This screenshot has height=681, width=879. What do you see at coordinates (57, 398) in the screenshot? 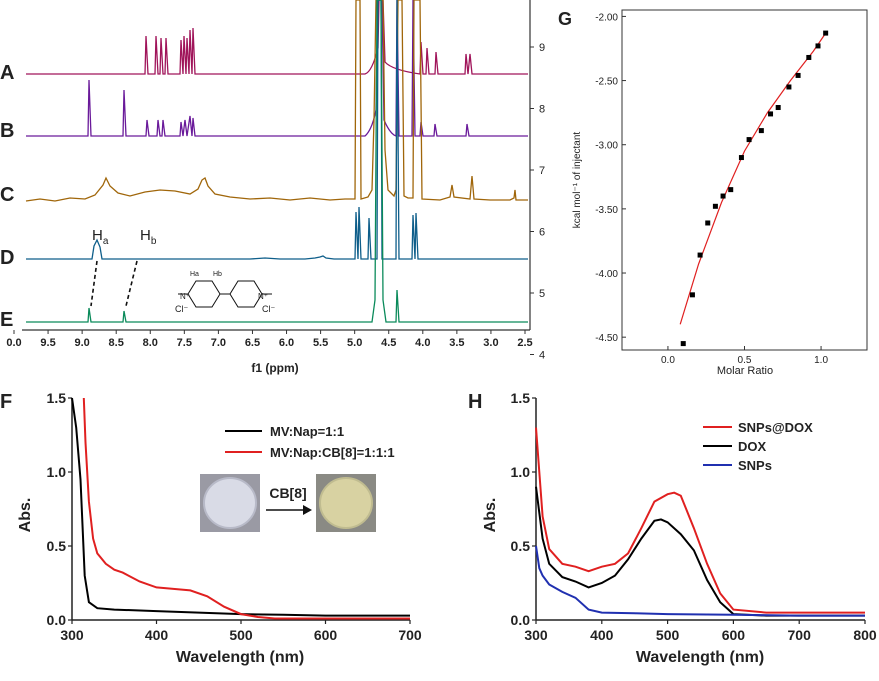
I see `f-y-tick-label: 1.5` at bounding box center [57, 398].